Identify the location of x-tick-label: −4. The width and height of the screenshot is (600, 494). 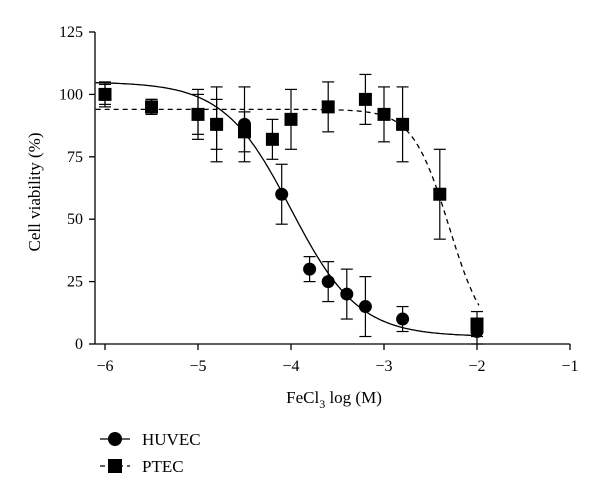
(290, 366).